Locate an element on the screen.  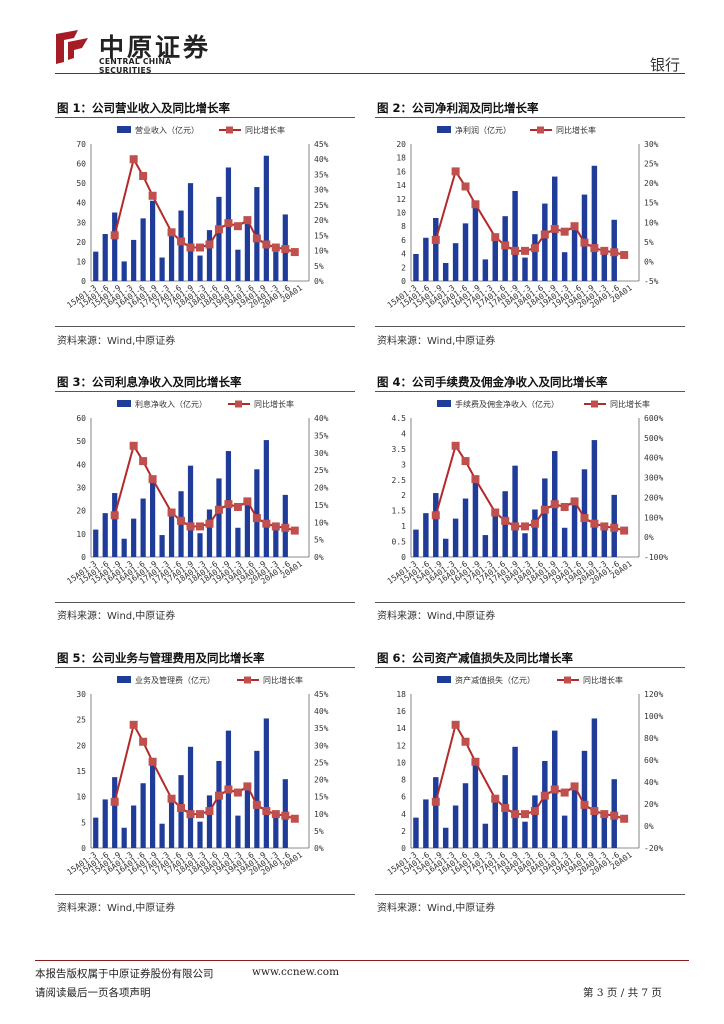
figure-6-source: 资料来源：Wind,中原证券 is located at coordinates (436, 908).